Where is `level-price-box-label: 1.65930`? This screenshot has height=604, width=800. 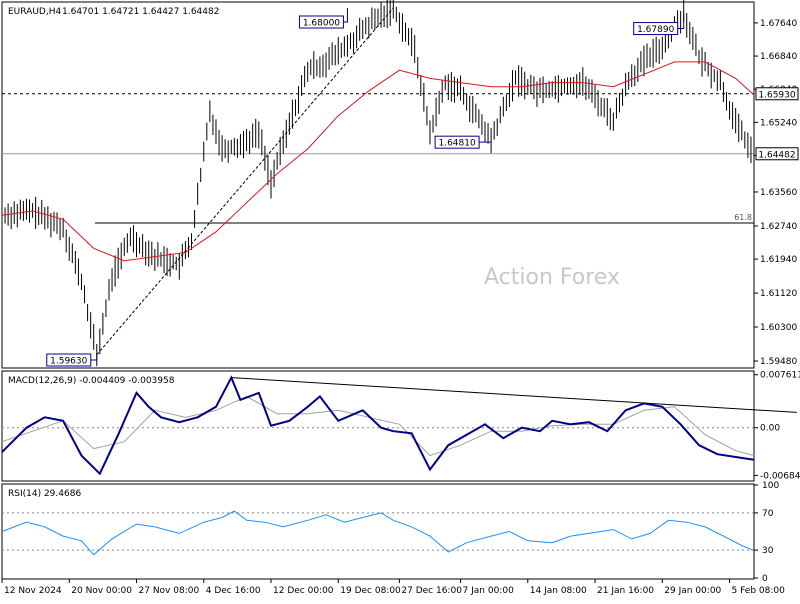 level-price-box-label: 1.65930 is located at coordinates (776, 95).